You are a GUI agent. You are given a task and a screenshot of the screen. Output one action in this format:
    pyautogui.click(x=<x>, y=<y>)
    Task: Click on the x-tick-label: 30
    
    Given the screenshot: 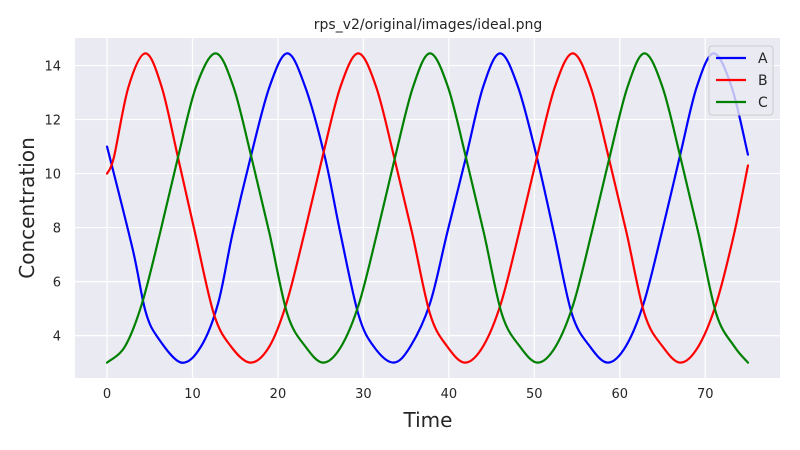 What is the action you would take?
    pyautogui.click(x=363, y=394)
    